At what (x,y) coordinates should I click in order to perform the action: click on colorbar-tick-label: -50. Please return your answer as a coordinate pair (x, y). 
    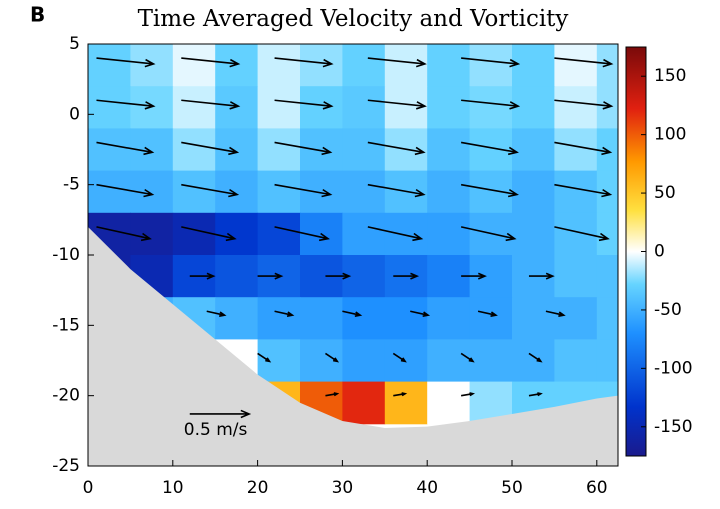
    Looking at the image, I should click on (668, 310).